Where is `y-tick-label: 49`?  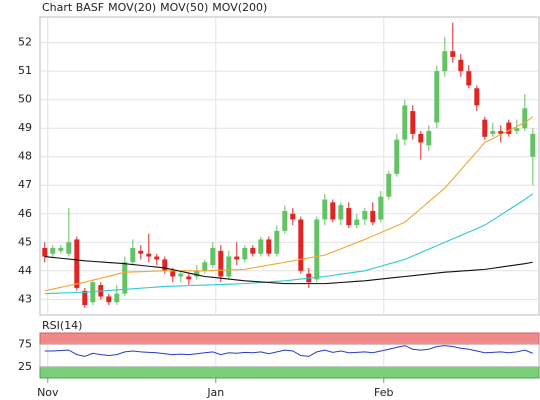
y-tick-label: 49 is located at coordinates (25, 127).